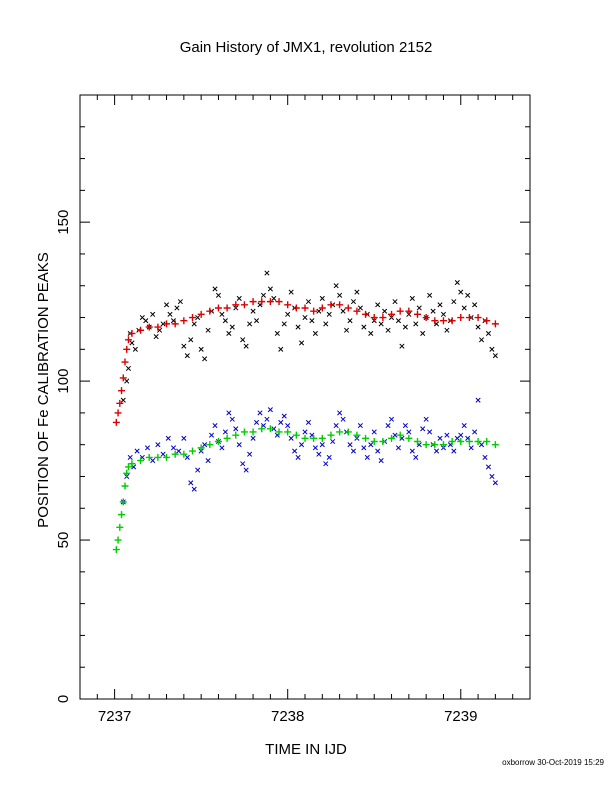 Image resolution: width=612 pixels, height=792 pixels. Describe the element at coordinates (63, 381) in the screenshot. I see `y-tick-label: 100` at that location.